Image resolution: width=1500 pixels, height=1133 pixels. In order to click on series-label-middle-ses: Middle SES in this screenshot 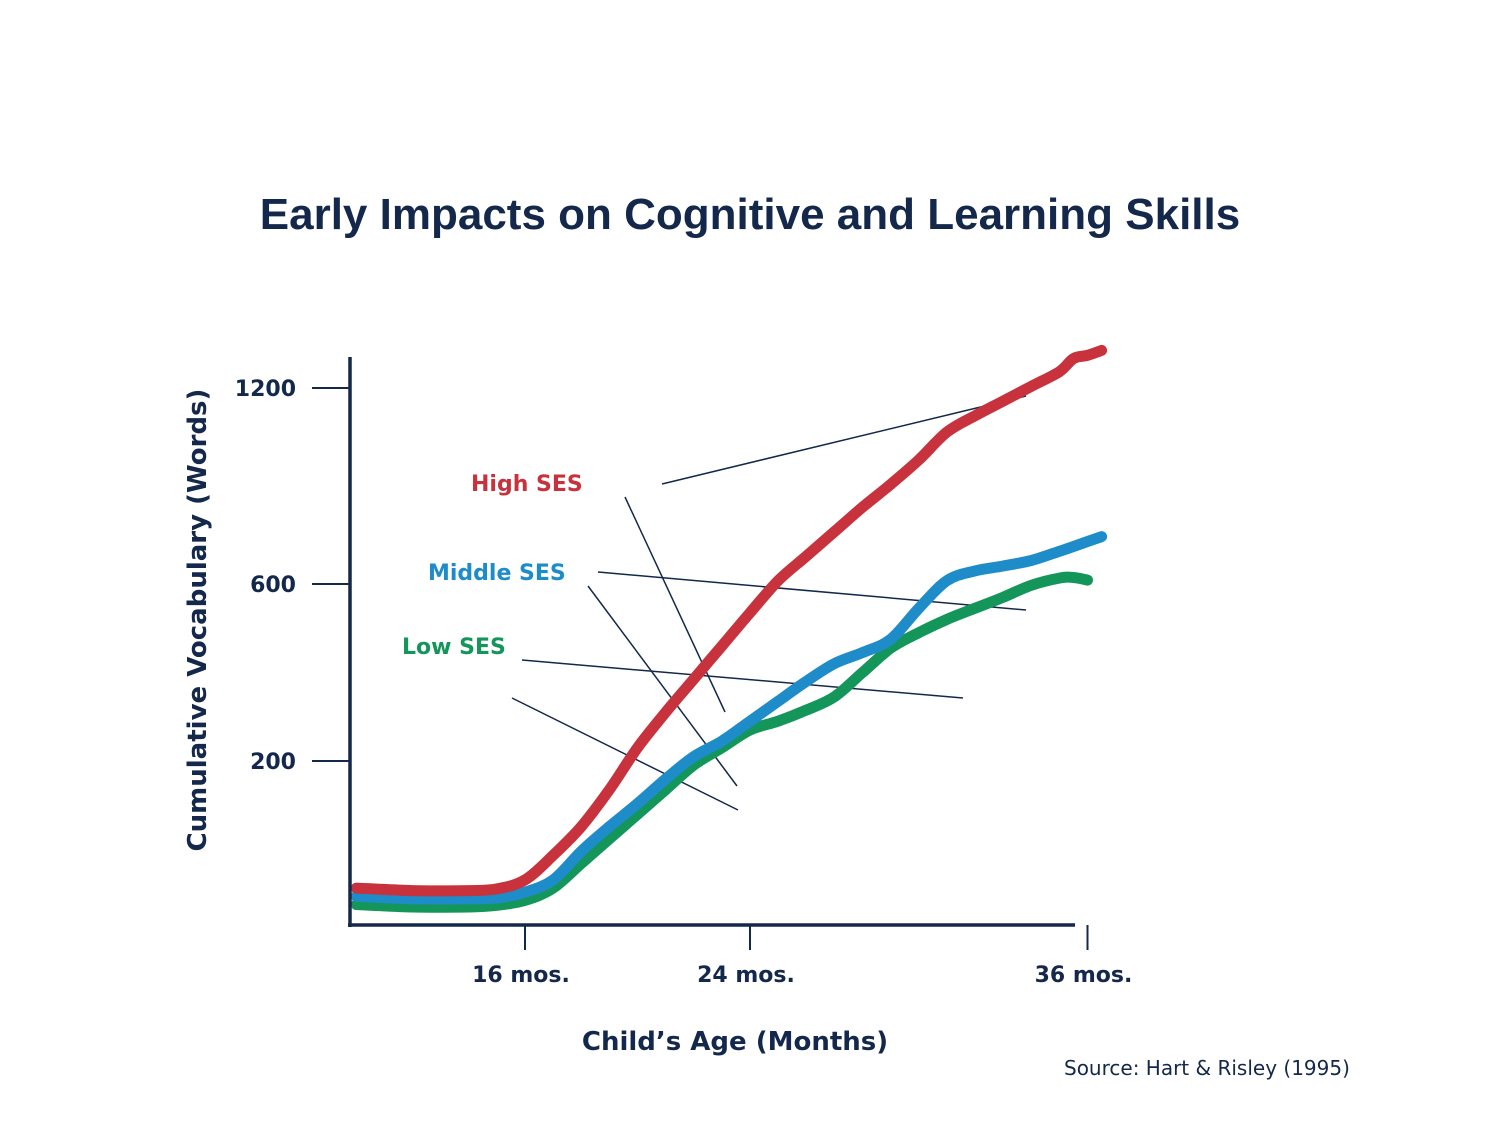, I will do `click(497, 573)`.